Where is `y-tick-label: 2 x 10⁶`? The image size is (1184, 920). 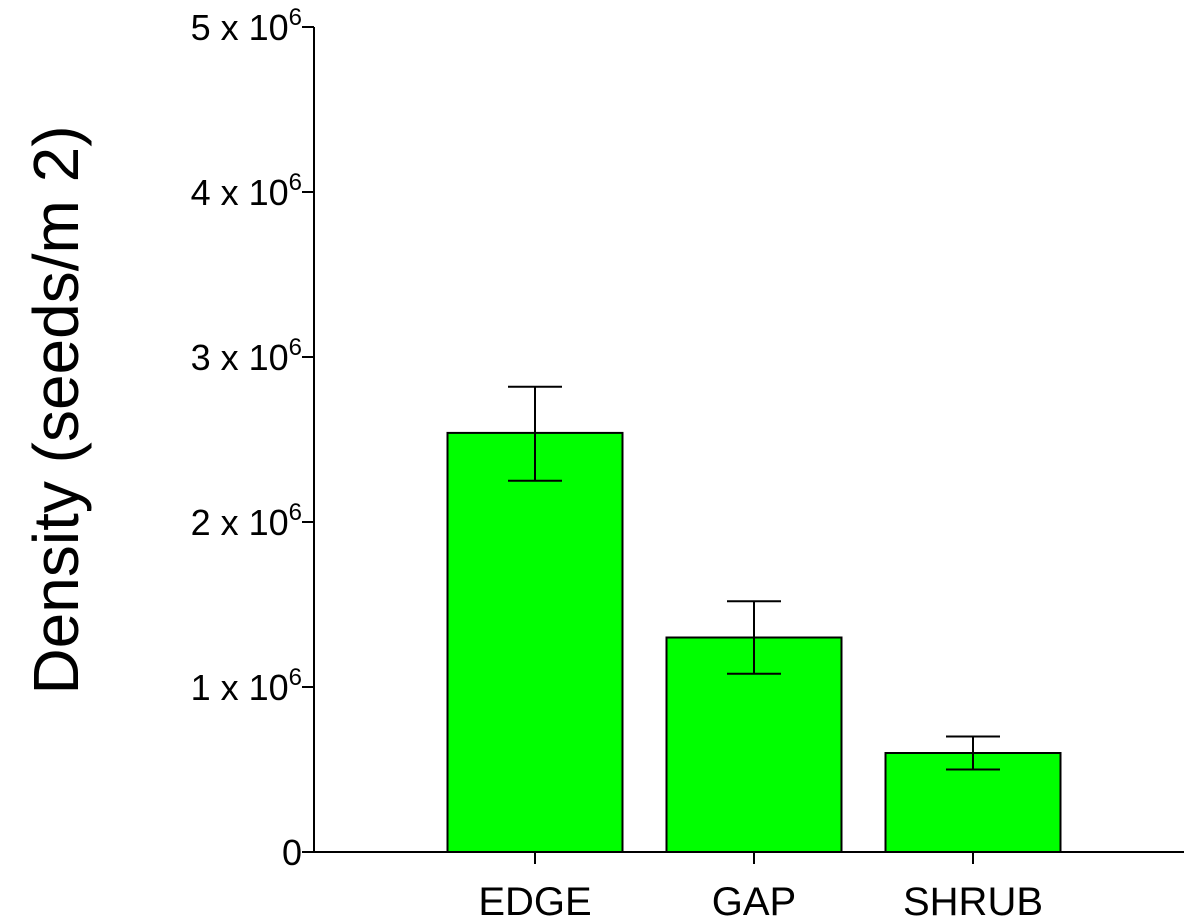
y-tick-label: 2 x 10⁶ is located at coordinates (246, 521).